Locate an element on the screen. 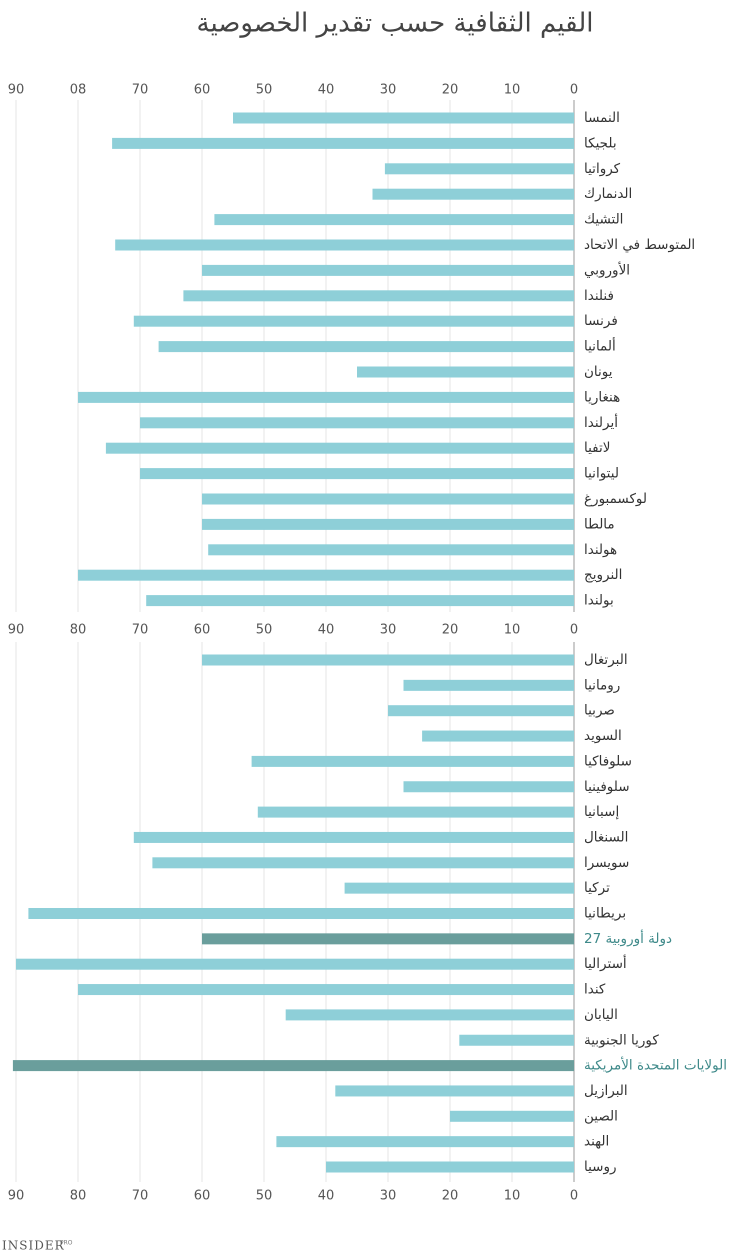  category-label: بولندا is located at coordinates (599, 601).